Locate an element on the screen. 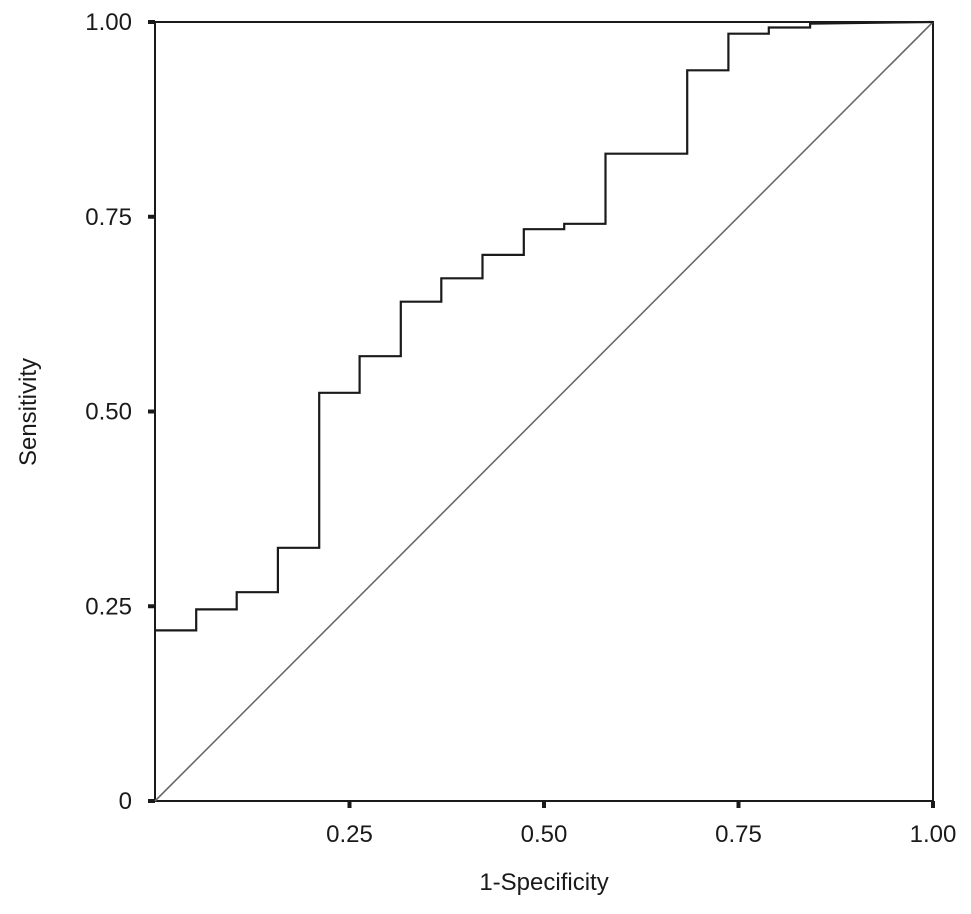 Image resolution: width=971 pixels, height=914 pixels. x-tick-label: 0.50 is located at coordinates (544, 834).